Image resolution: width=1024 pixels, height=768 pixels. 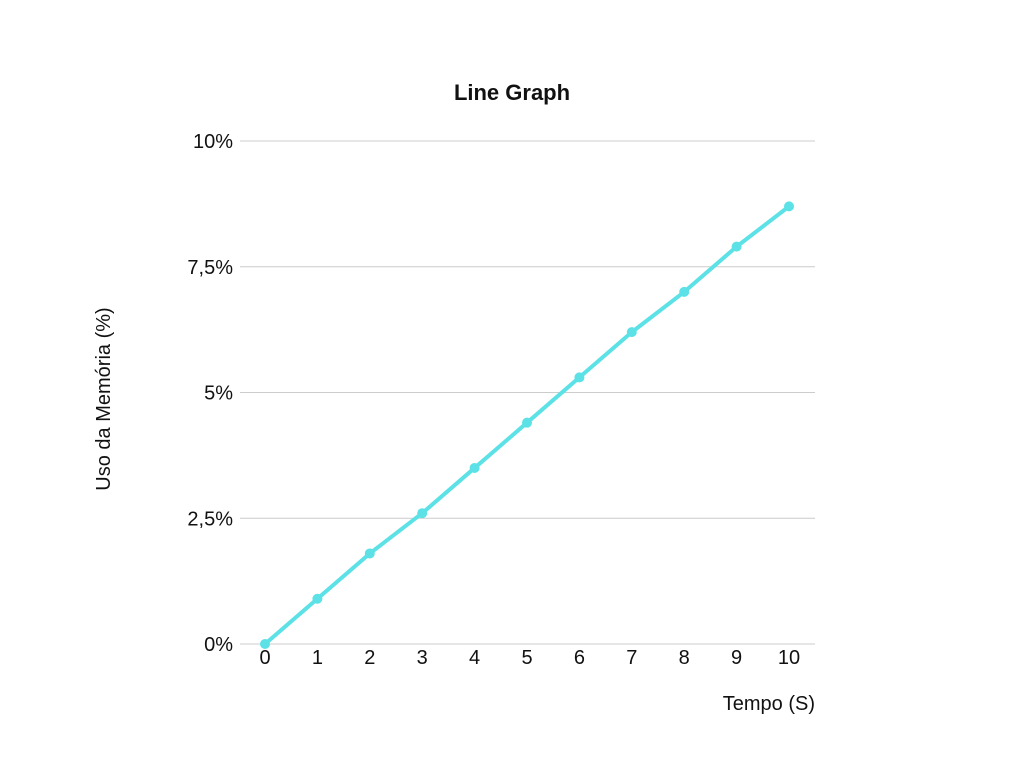 What do you see at coordinates (369, 658) in the screenshot?
I see `x-tick-label-2: 2` at bounding box center [369, 658].